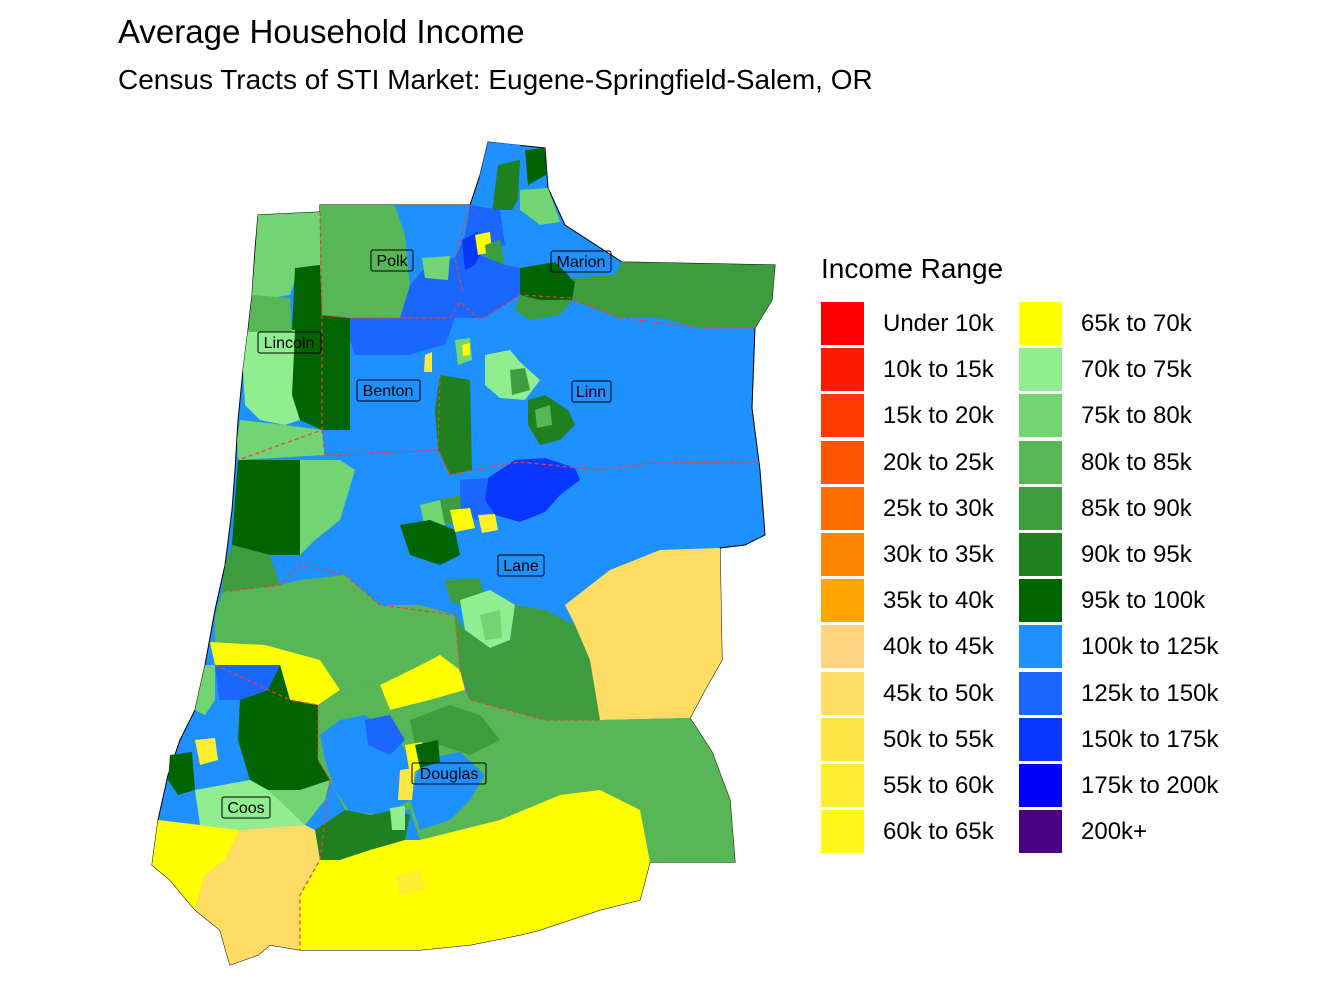 This screenshot has width=1344, height=1008. I want to click on legend-label: 15k to 20k, so click(938, 416).